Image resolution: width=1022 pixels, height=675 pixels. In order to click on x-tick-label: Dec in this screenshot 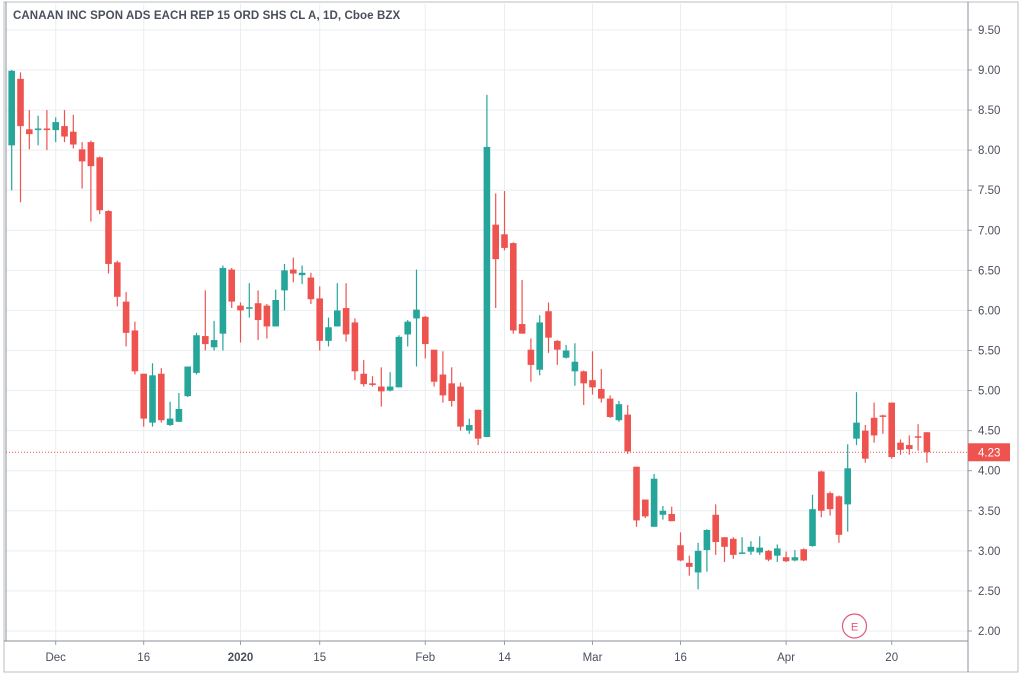, I will do `click(55, 658)`.